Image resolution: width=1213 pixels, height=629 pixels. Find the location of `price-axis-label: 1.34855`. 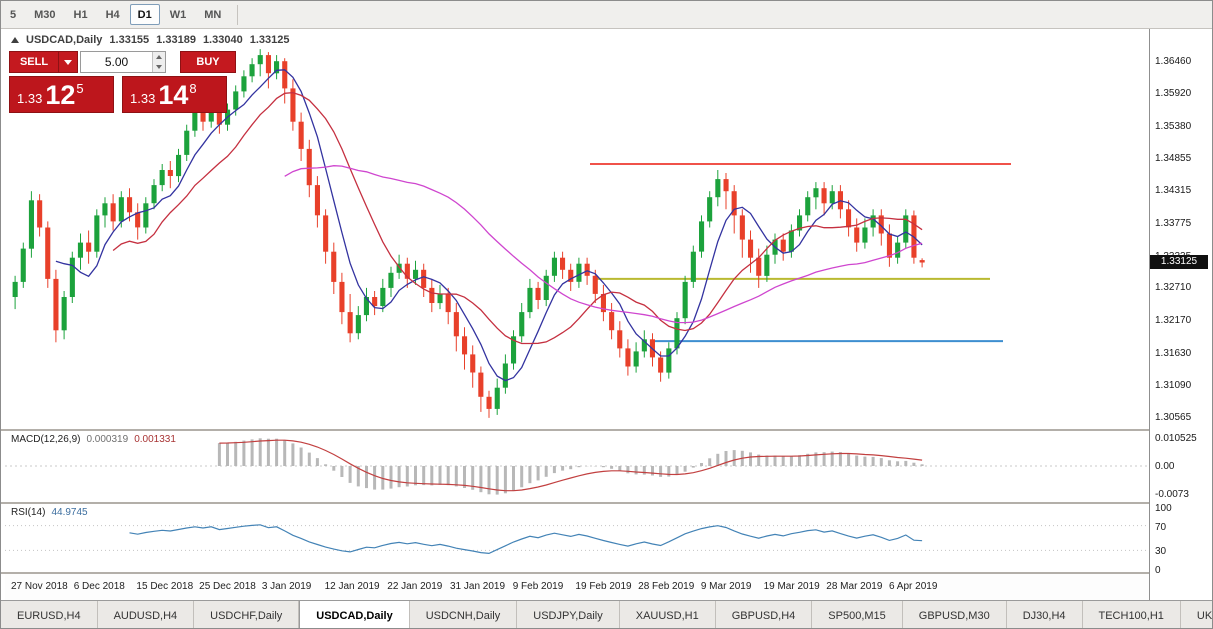

price-axis-label: 1.34855 is located at coordinates (1173, 158).